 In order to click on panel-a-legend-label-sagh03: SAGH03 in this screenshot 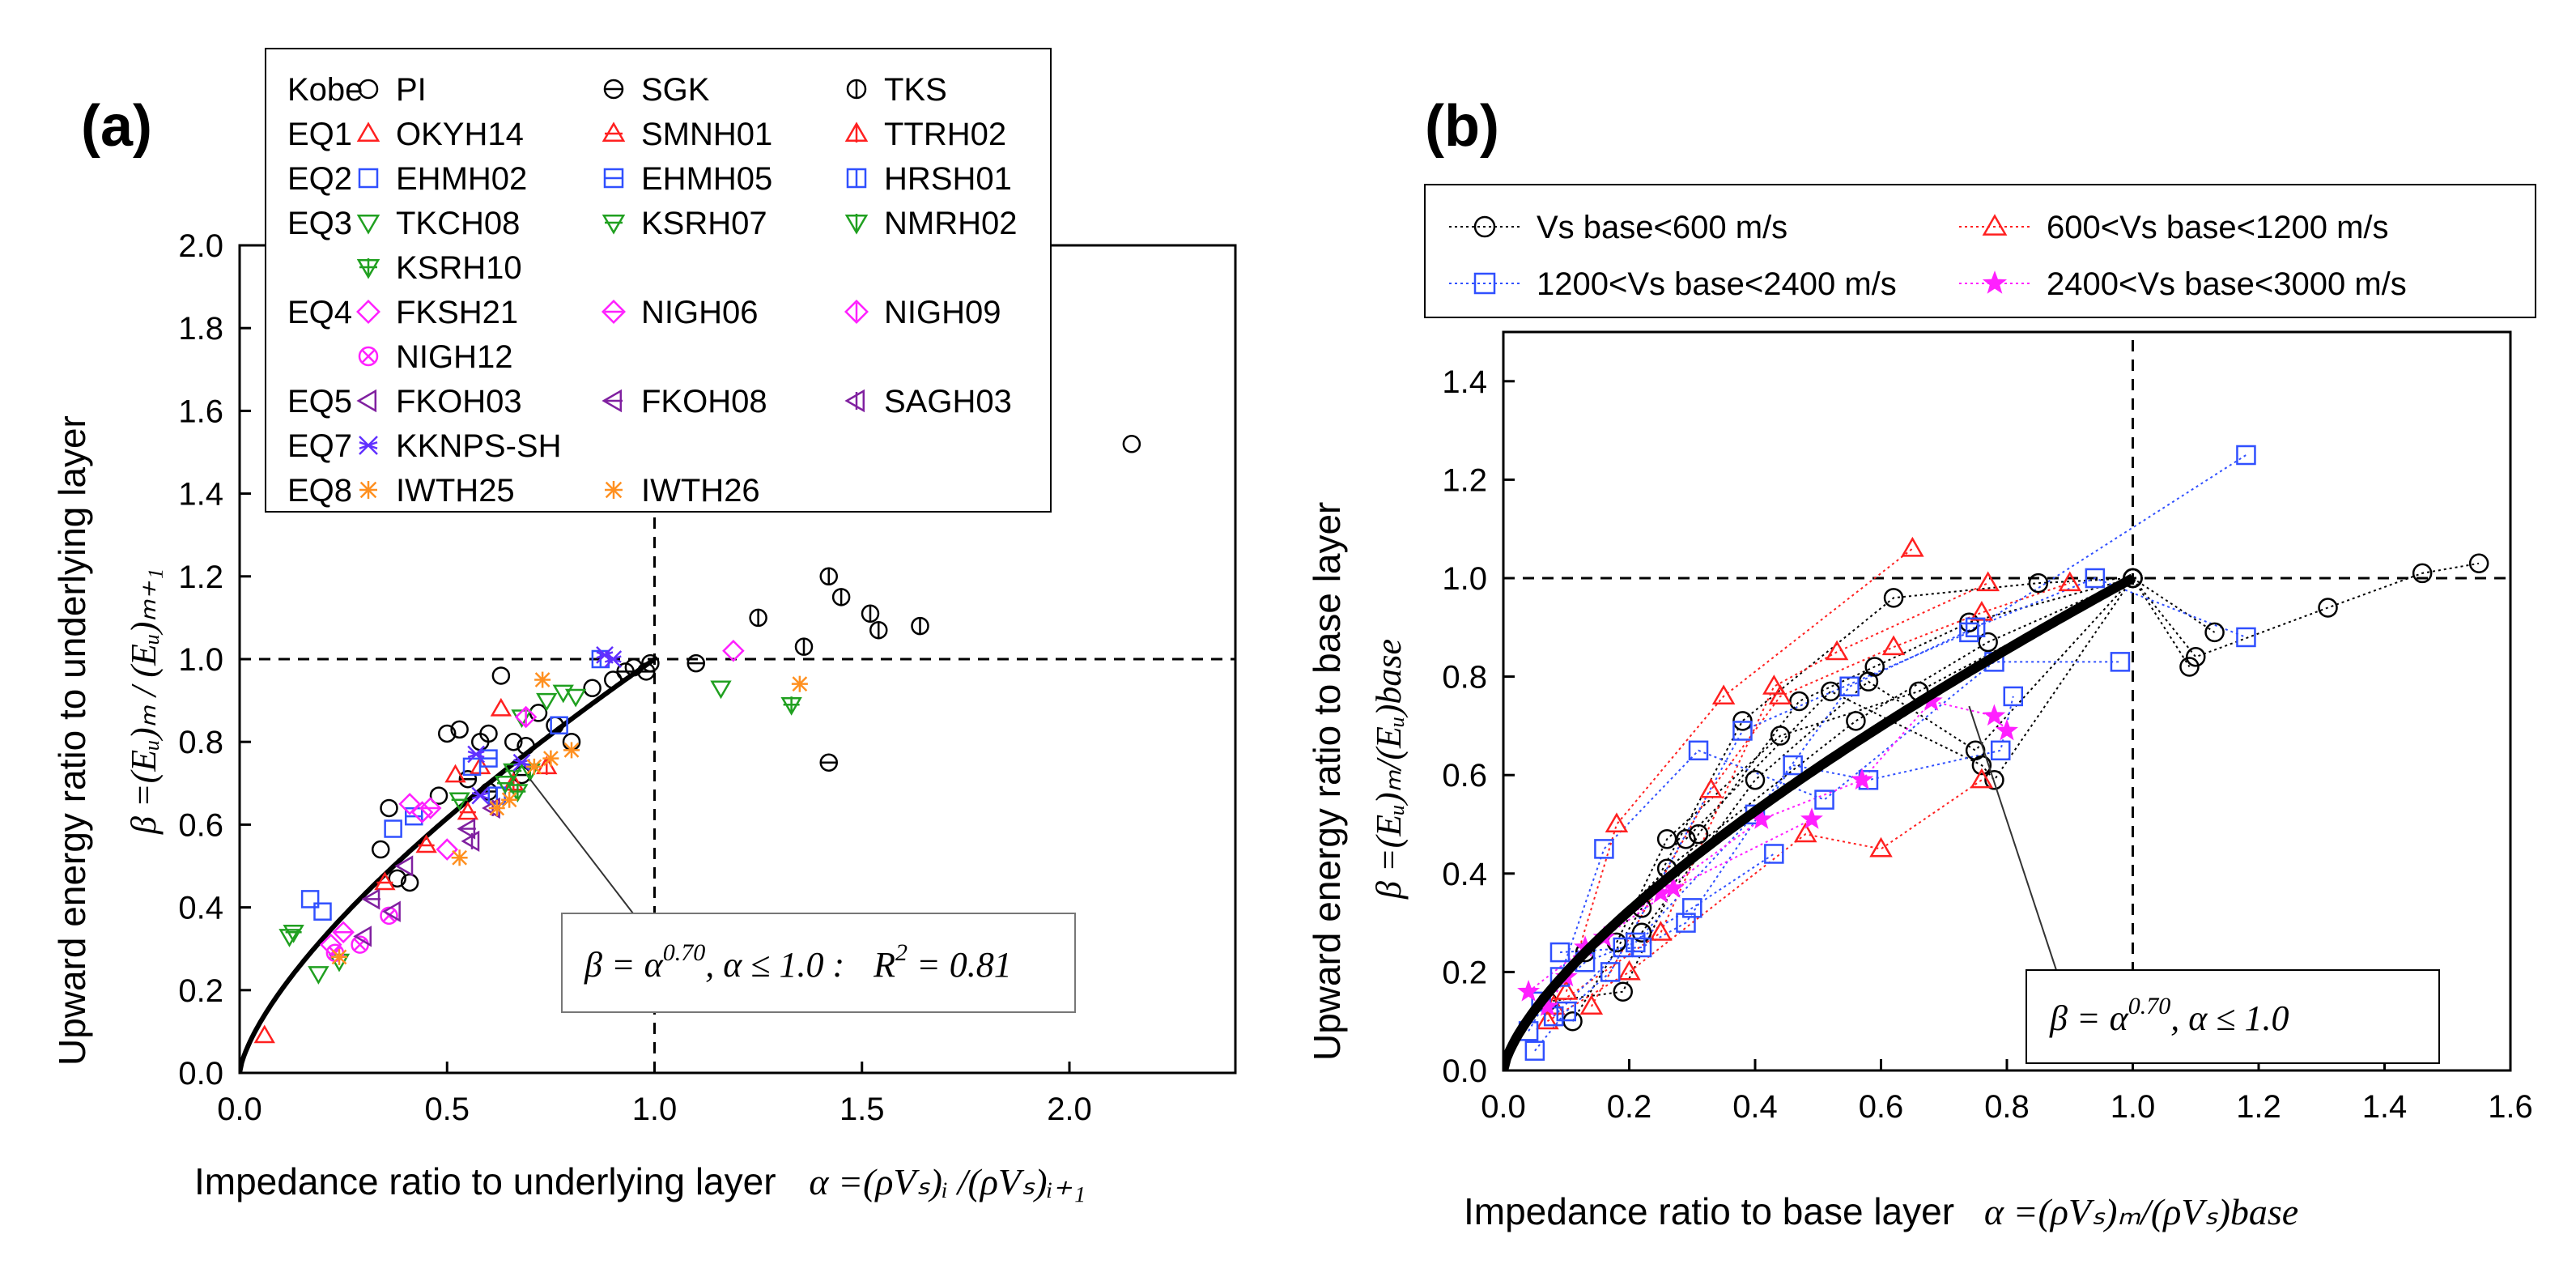, I will do `click(948, 401)`.